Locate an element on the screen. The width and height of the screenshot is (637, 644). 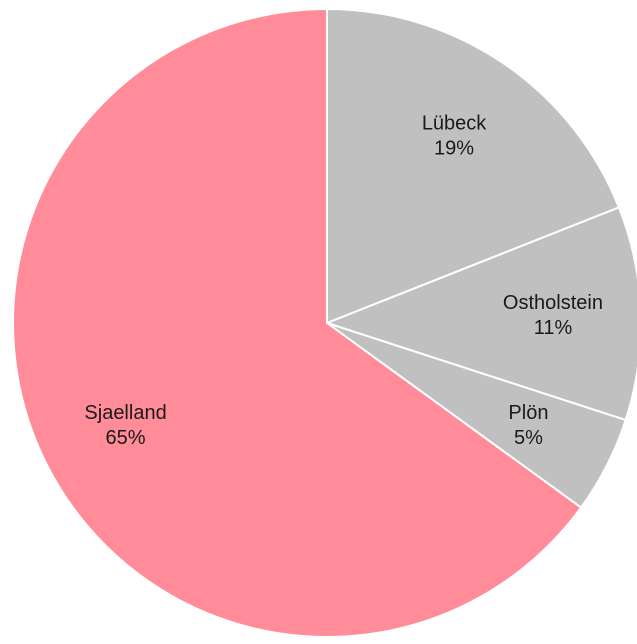
slice-value-label: 5% is located at coordinates (528, 438).